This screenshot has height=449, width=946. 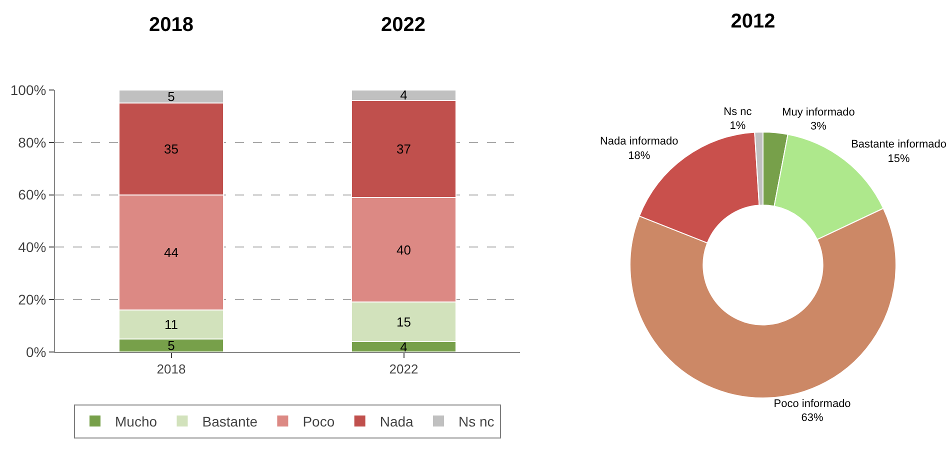 What do you see at coordinates (403, 148) in the screenshot?
I see `data-label: 37` at bounding box center [403, 148].